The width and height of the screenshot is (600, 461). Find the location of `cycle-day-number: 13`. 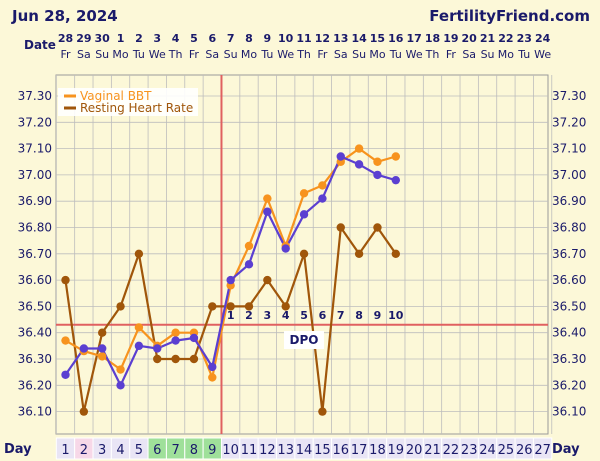

cycle-day-number: 13 is located at coordinates (285, 450).